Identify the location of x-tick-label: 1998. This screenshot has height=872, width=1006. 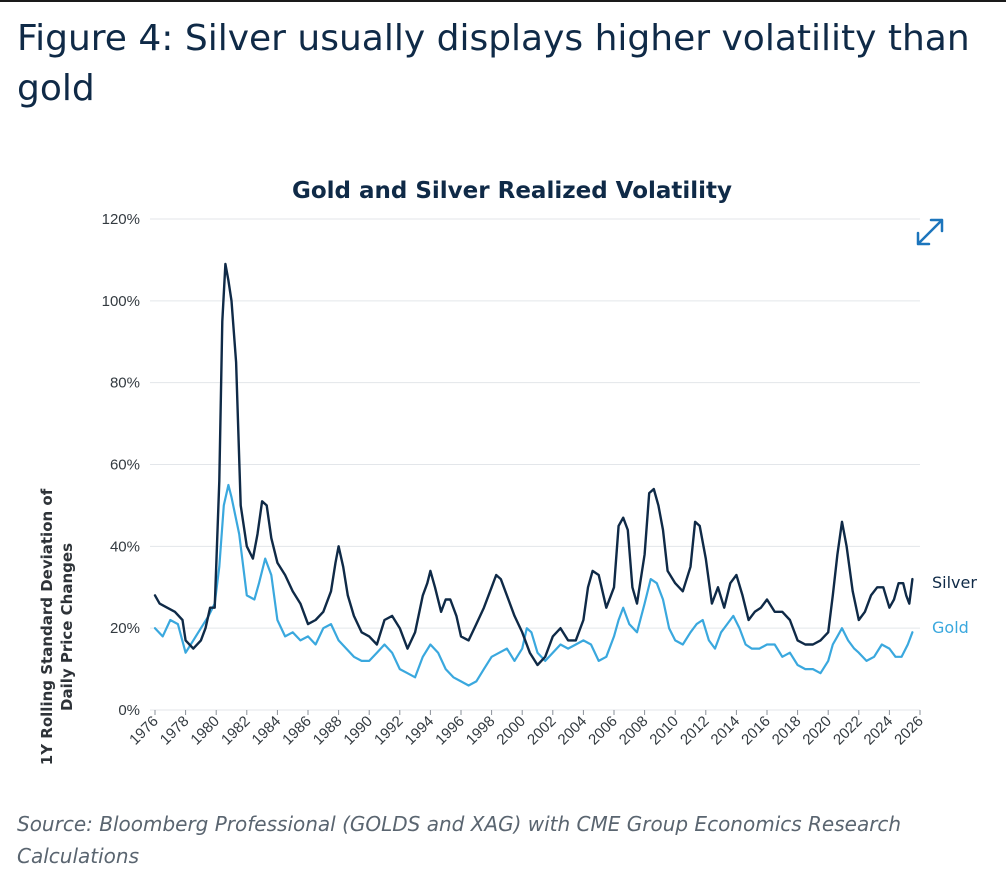
(481, 731).